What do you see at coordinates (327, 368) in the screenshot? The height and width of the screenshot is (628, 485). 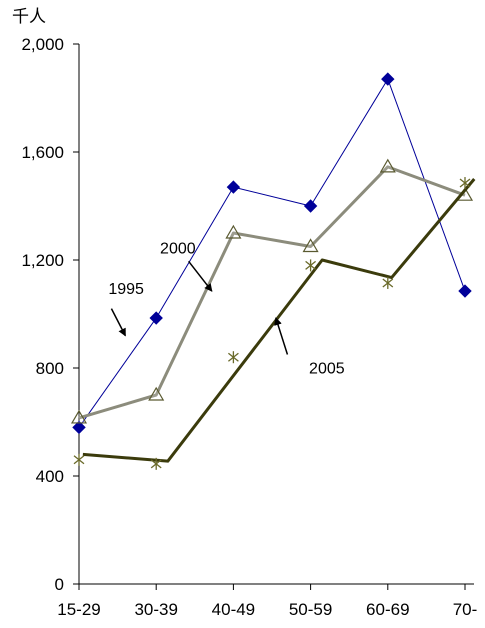 I see `annotation-label-2005: 2005` at bounding box center [327, 368].